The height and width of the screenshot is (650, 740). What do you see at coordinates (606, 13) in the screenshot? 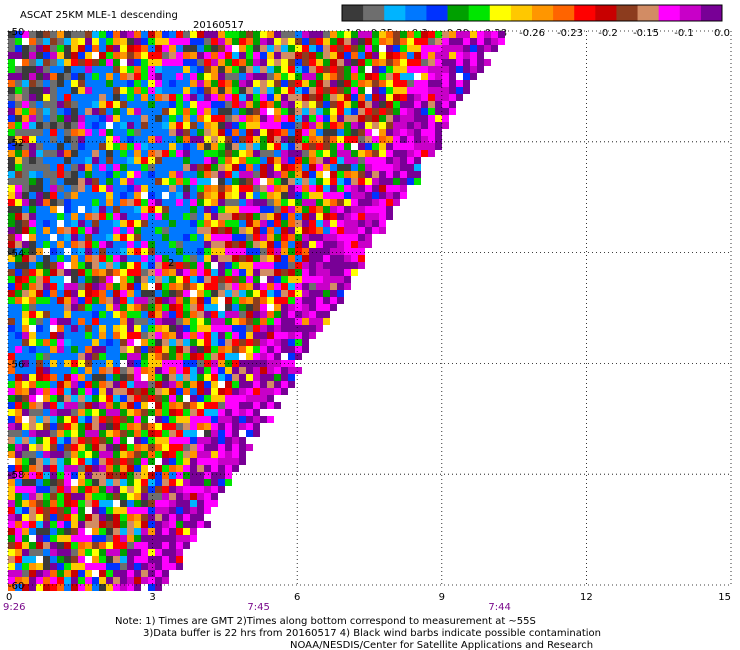
I see `colorbar-swatch` at bounding box center [606, 13].